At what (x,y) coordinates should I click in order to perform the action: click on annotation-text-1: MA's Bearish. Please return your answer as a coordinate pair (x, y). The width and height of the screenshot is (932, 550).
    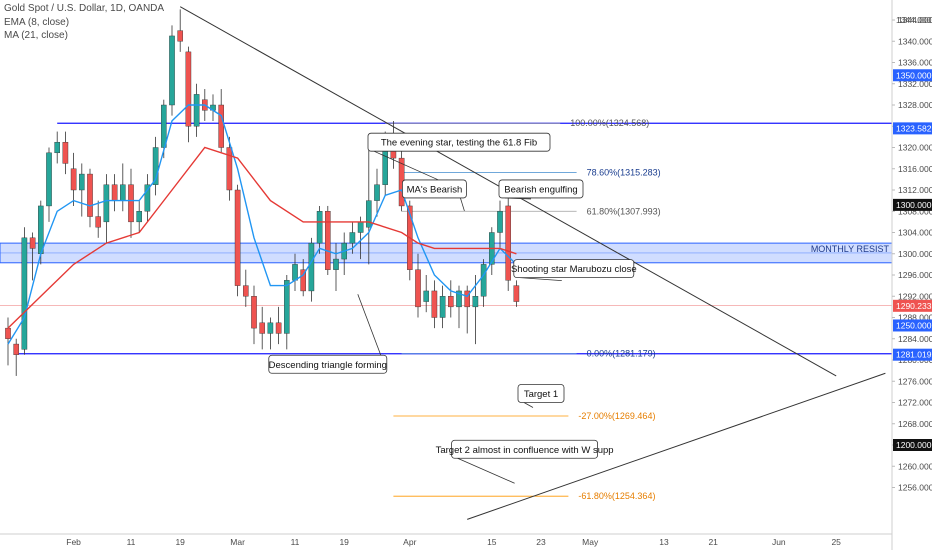
    Looking at the image, I should click on (435, 189).